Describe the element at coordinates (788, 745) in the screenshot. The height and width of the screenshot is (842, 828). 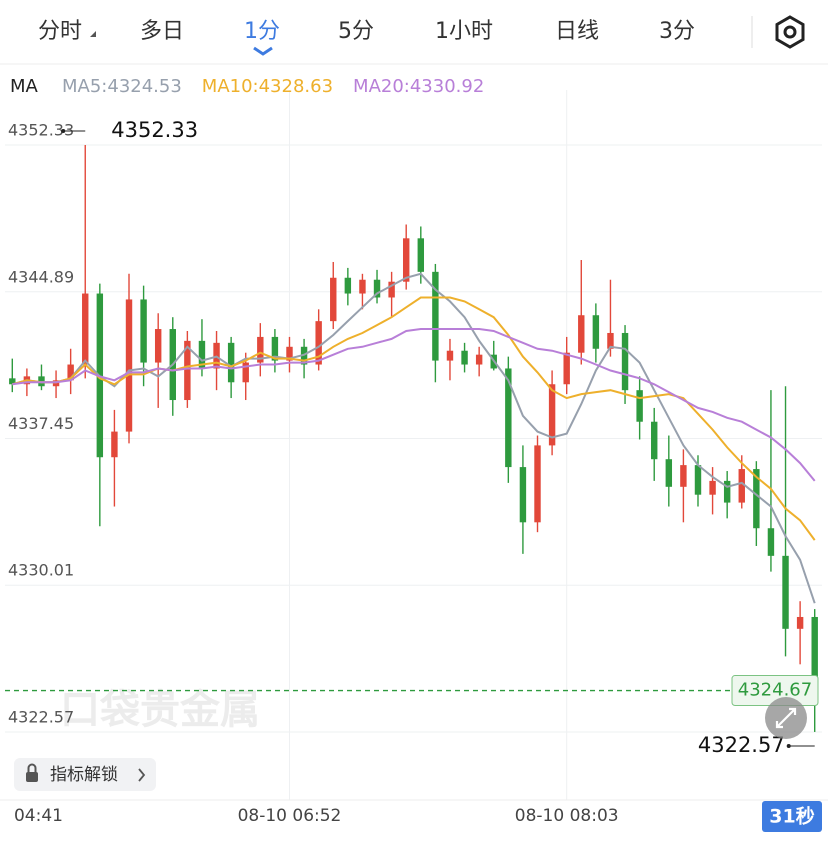
I see `low-dot` at that location.